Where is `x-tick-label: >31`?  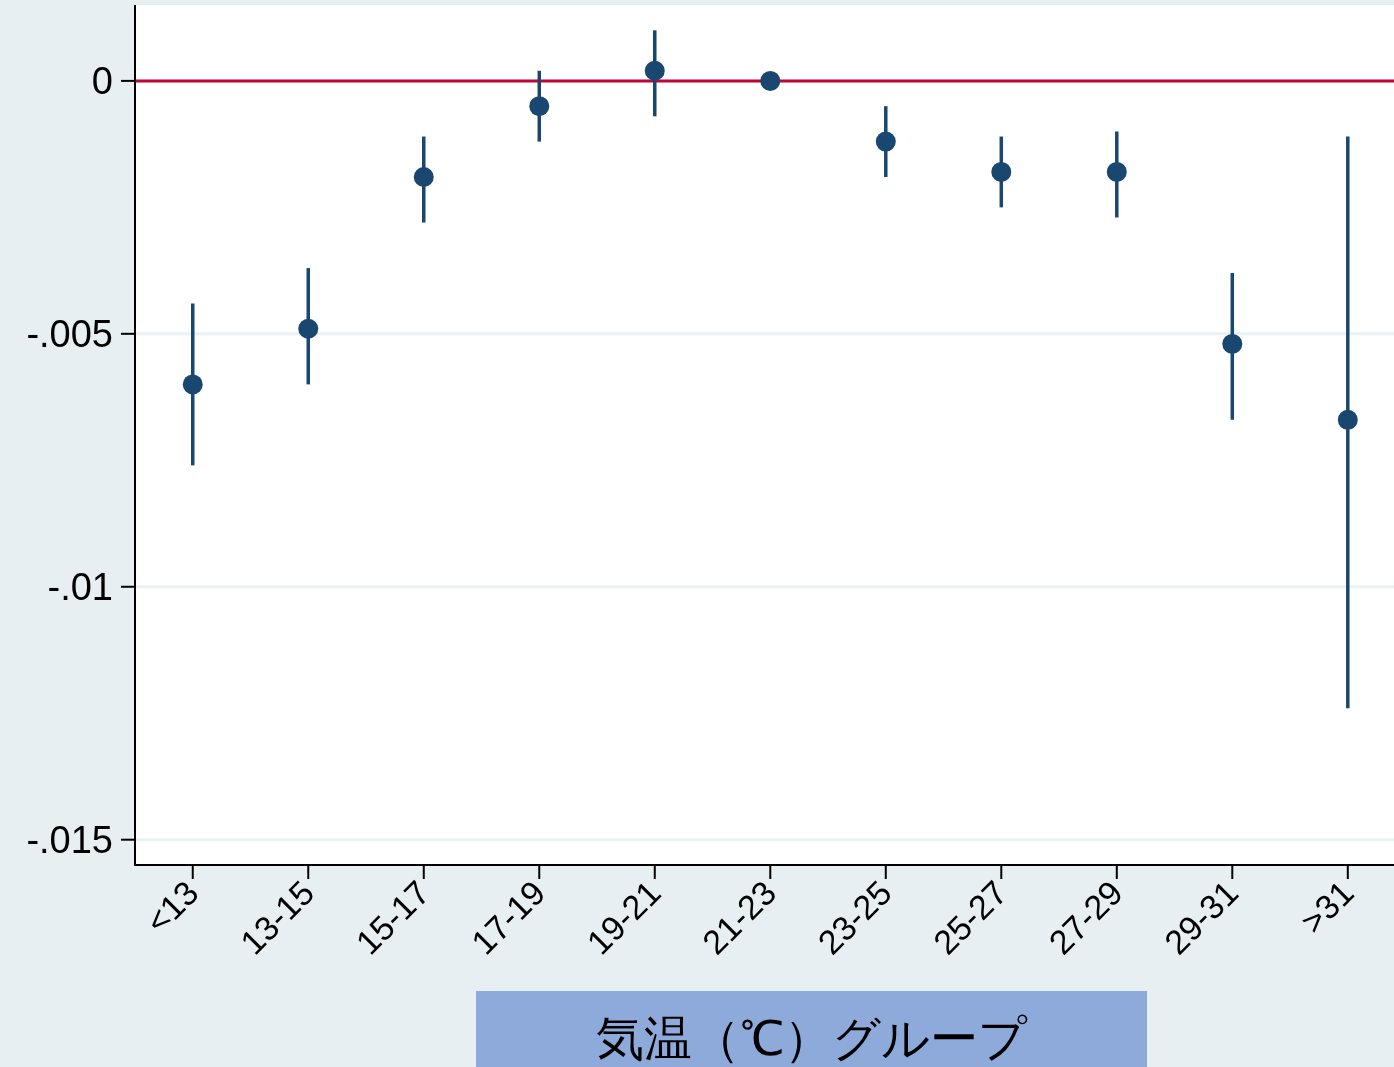 x-tick-label: >31 is located at coordinates (1327, 907).